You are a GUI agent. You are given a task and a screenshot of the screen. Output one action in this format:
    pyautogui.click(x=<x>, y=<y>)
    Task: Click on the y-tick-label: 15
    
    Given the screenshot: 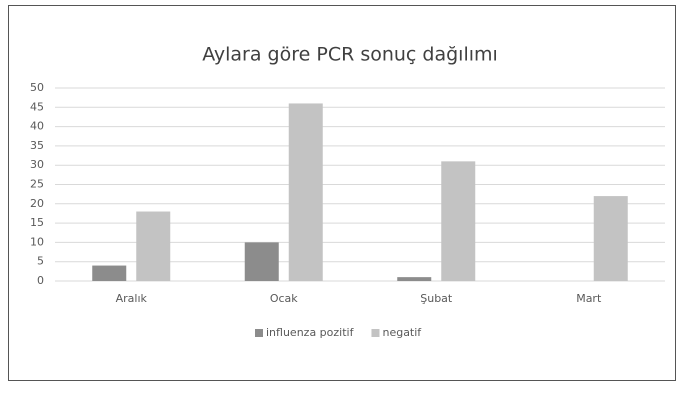 What is the action you would take?
    pyautogui.click(x=37, y=222)
    